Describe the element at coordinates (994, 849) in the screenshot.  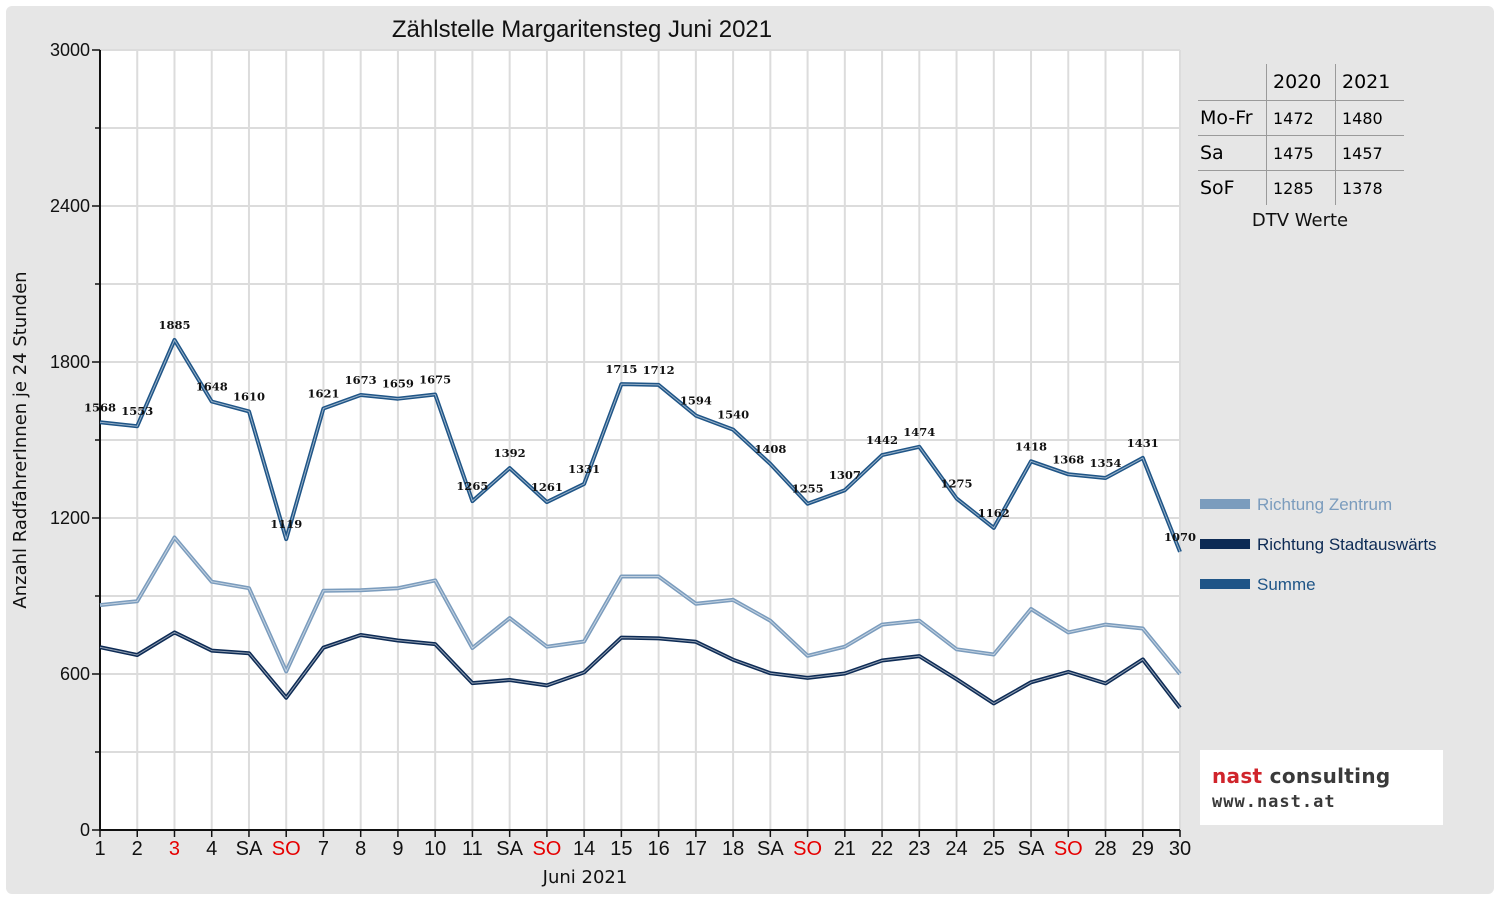
I see `x-tick-label: 25` at that location.